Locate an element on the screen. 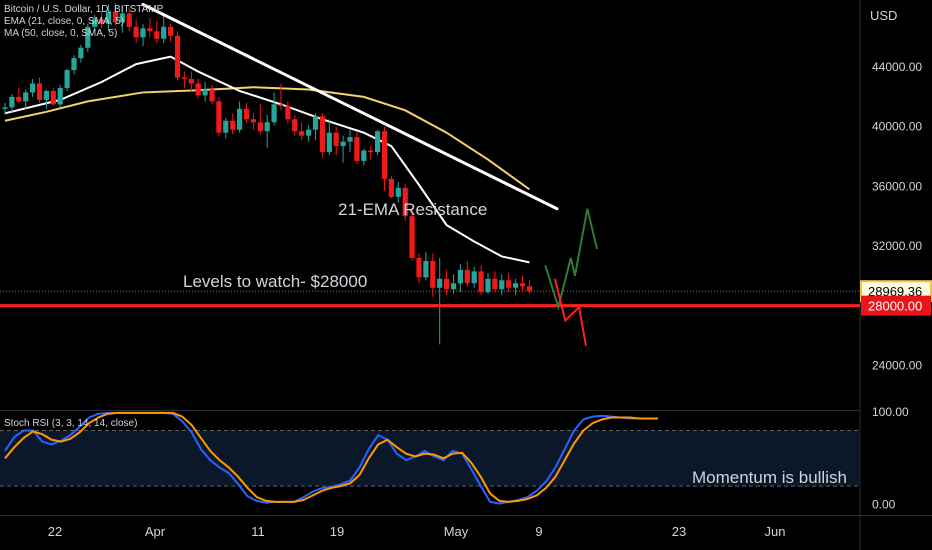  stoch-d-line is located at coordinates (331, 457).